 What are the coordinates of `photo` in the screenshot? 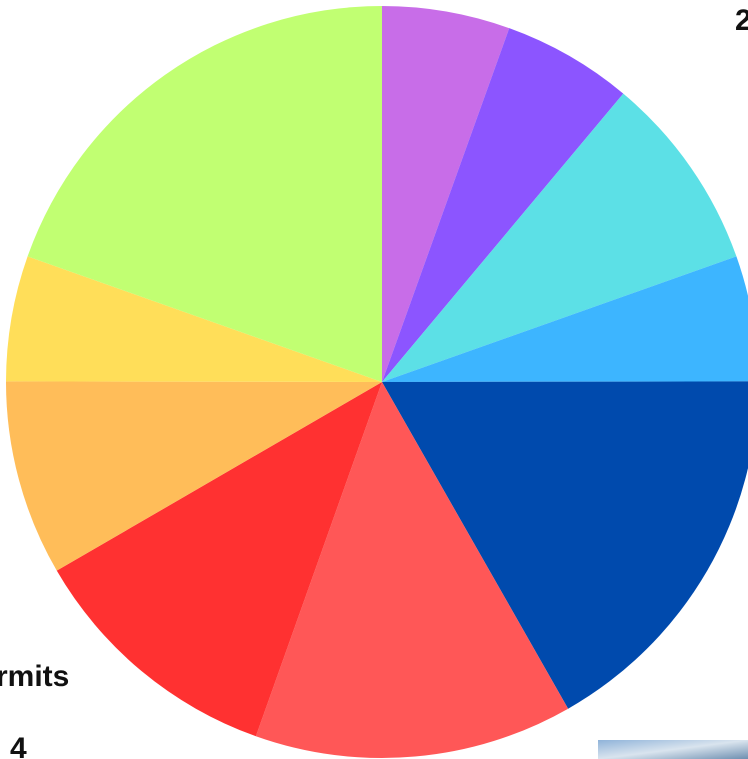 It's located at (673, 749).